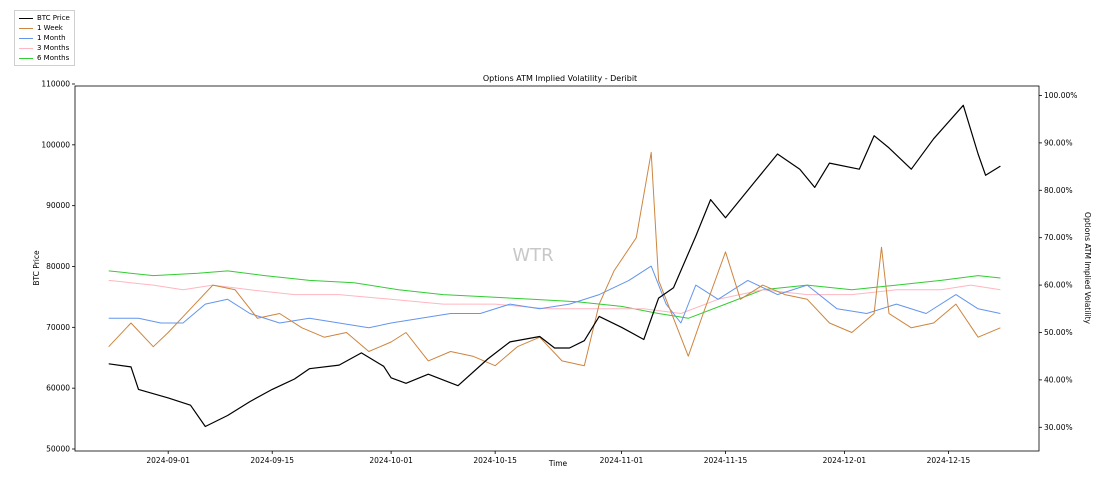 This screenshot has height=477, width=1101. I want to click on y-left-tick-label: 110000, so click(55, 84).